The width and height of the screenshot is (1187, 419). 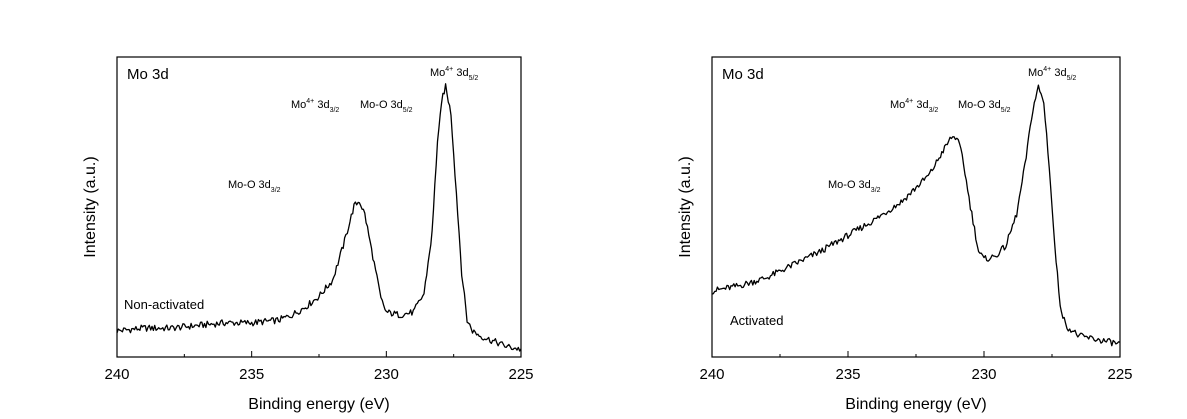 What do you see at coordinates (164, 304) in the screenshot?
I see `sample-label: Non-activated` at bounding box center [164, 304].